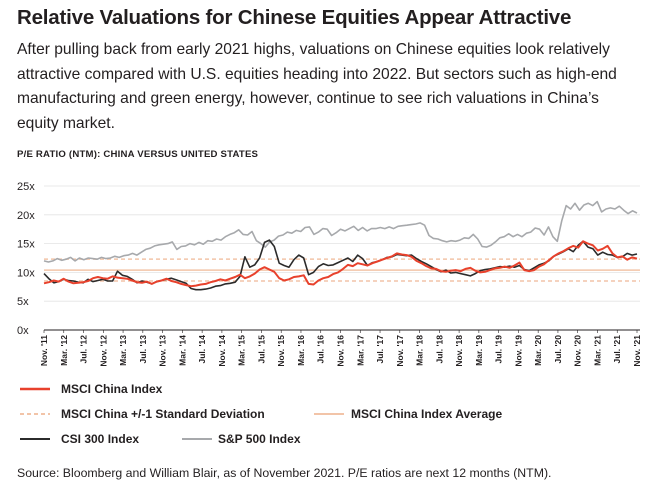 This screenshot has height=494, width=645. Describe the element at coordinates (222, 351) in the screenshot. I see `x-tick-label: Nov. '14` at that location.